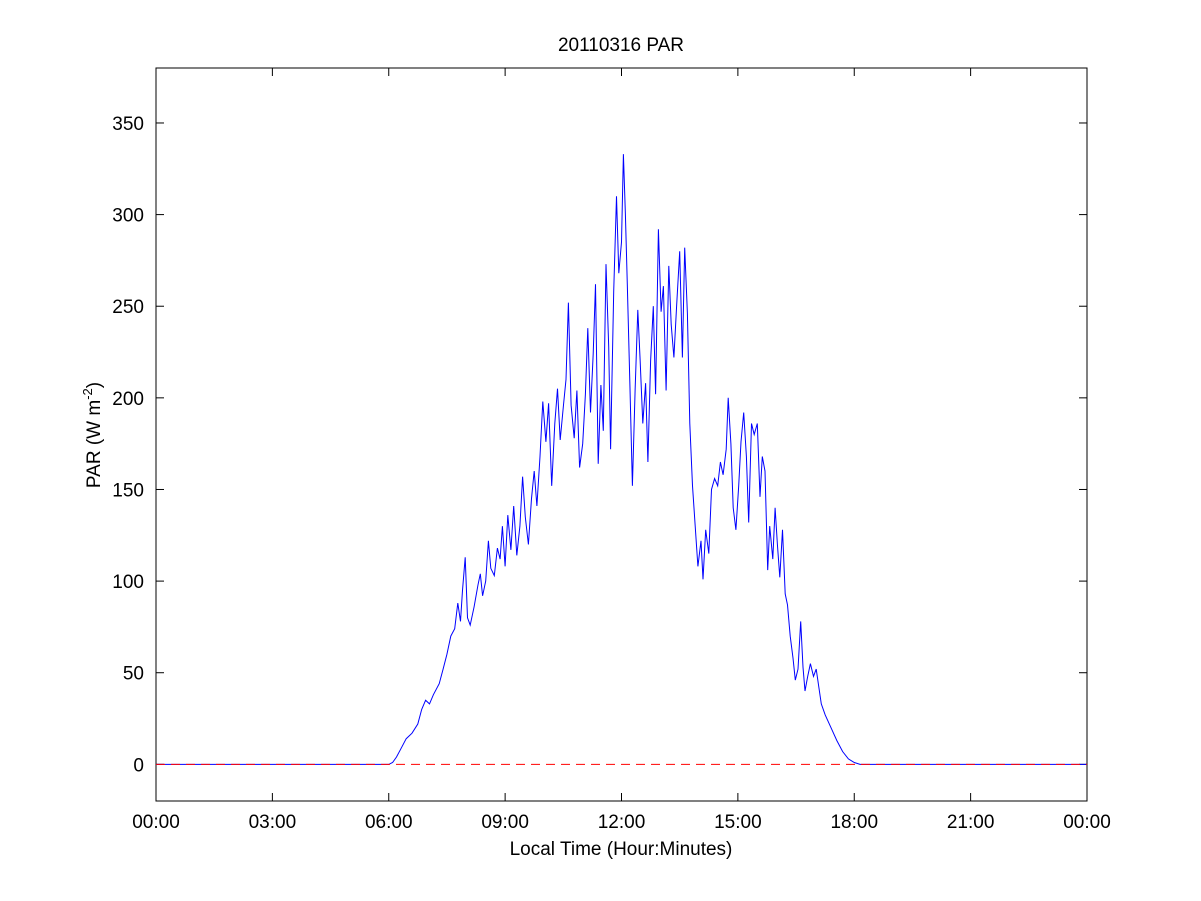 This screenshot has height=901, width=1201. Describe the element at coordinates (621, 45) in the screenshot. I see `chart-title: 20110316 PAR` at that location.